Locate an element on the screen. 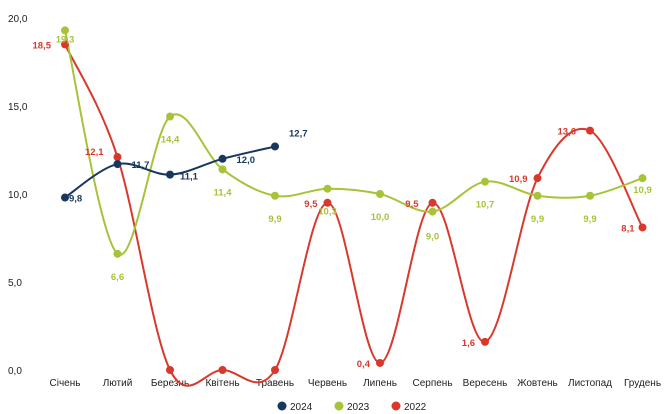 This screenshot has width=668, height=414. x-tick-label: Серпень is located at coordinates (432, 383).